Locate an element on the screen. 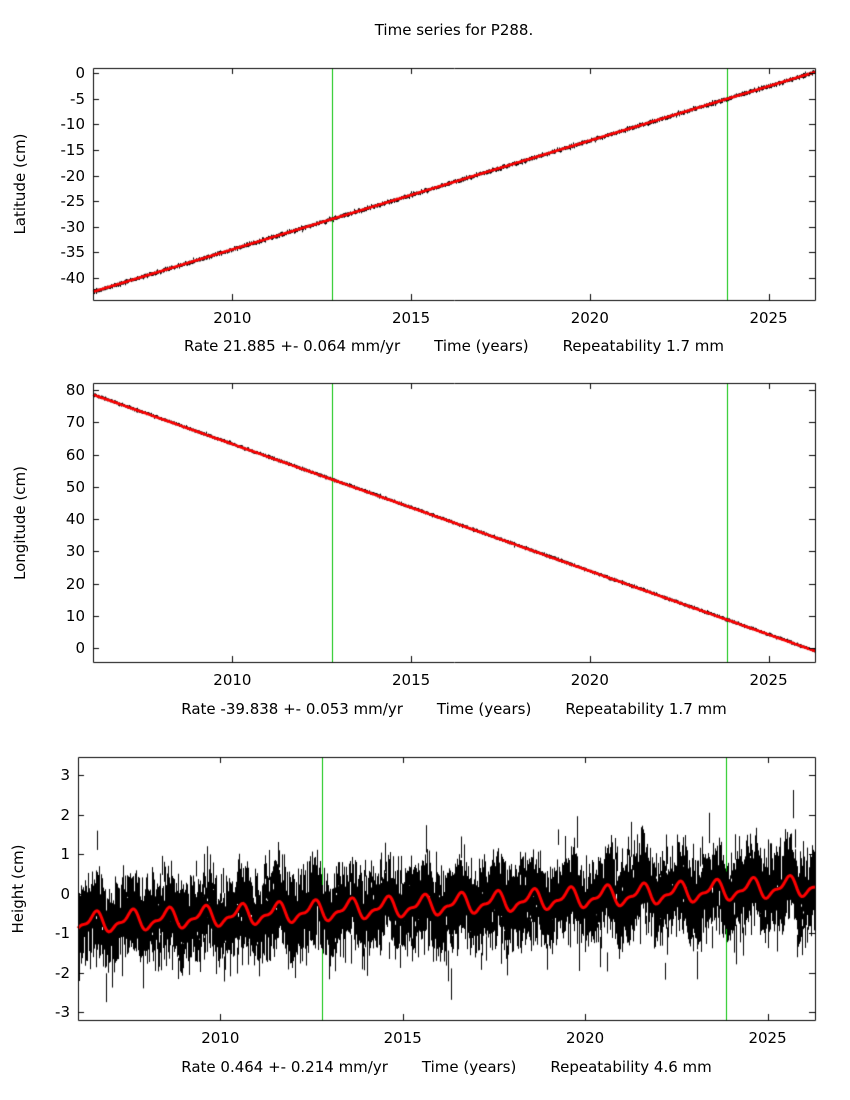 The height and width of the screenshot is (1100, 850). caption-rate: Rate -39.838 +- 0.053 mm/yr is located at coordinates (292, 709).